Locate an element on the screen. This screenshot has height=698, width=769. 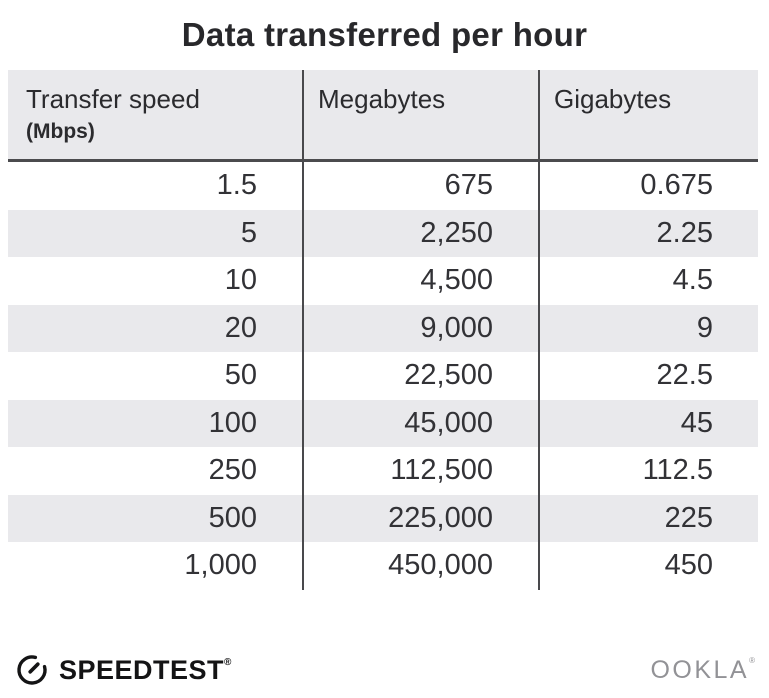
speedtest-wordmark: SPEEDTEST® is located at coordinates (145, 669).